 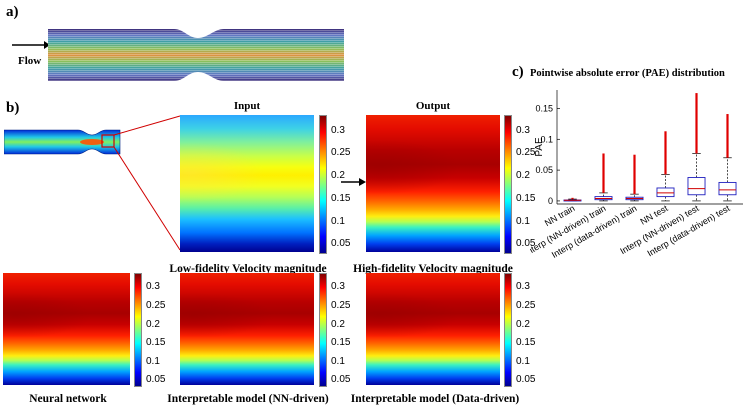 I want to click on panel-b-label: b), so click(x=13, y=108).